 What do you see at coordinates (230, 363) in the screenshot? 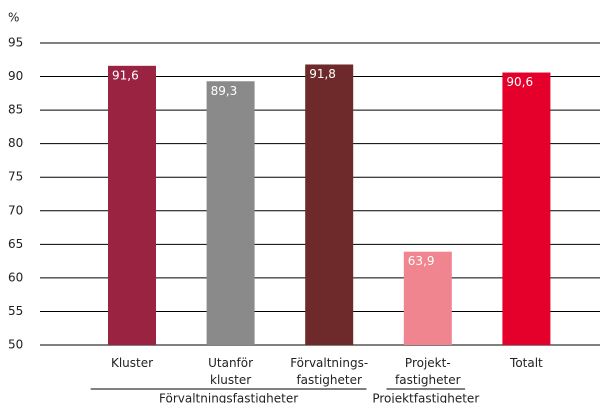
I see `x-tick-label-line: Utanför` at bounding box center [230, 363].